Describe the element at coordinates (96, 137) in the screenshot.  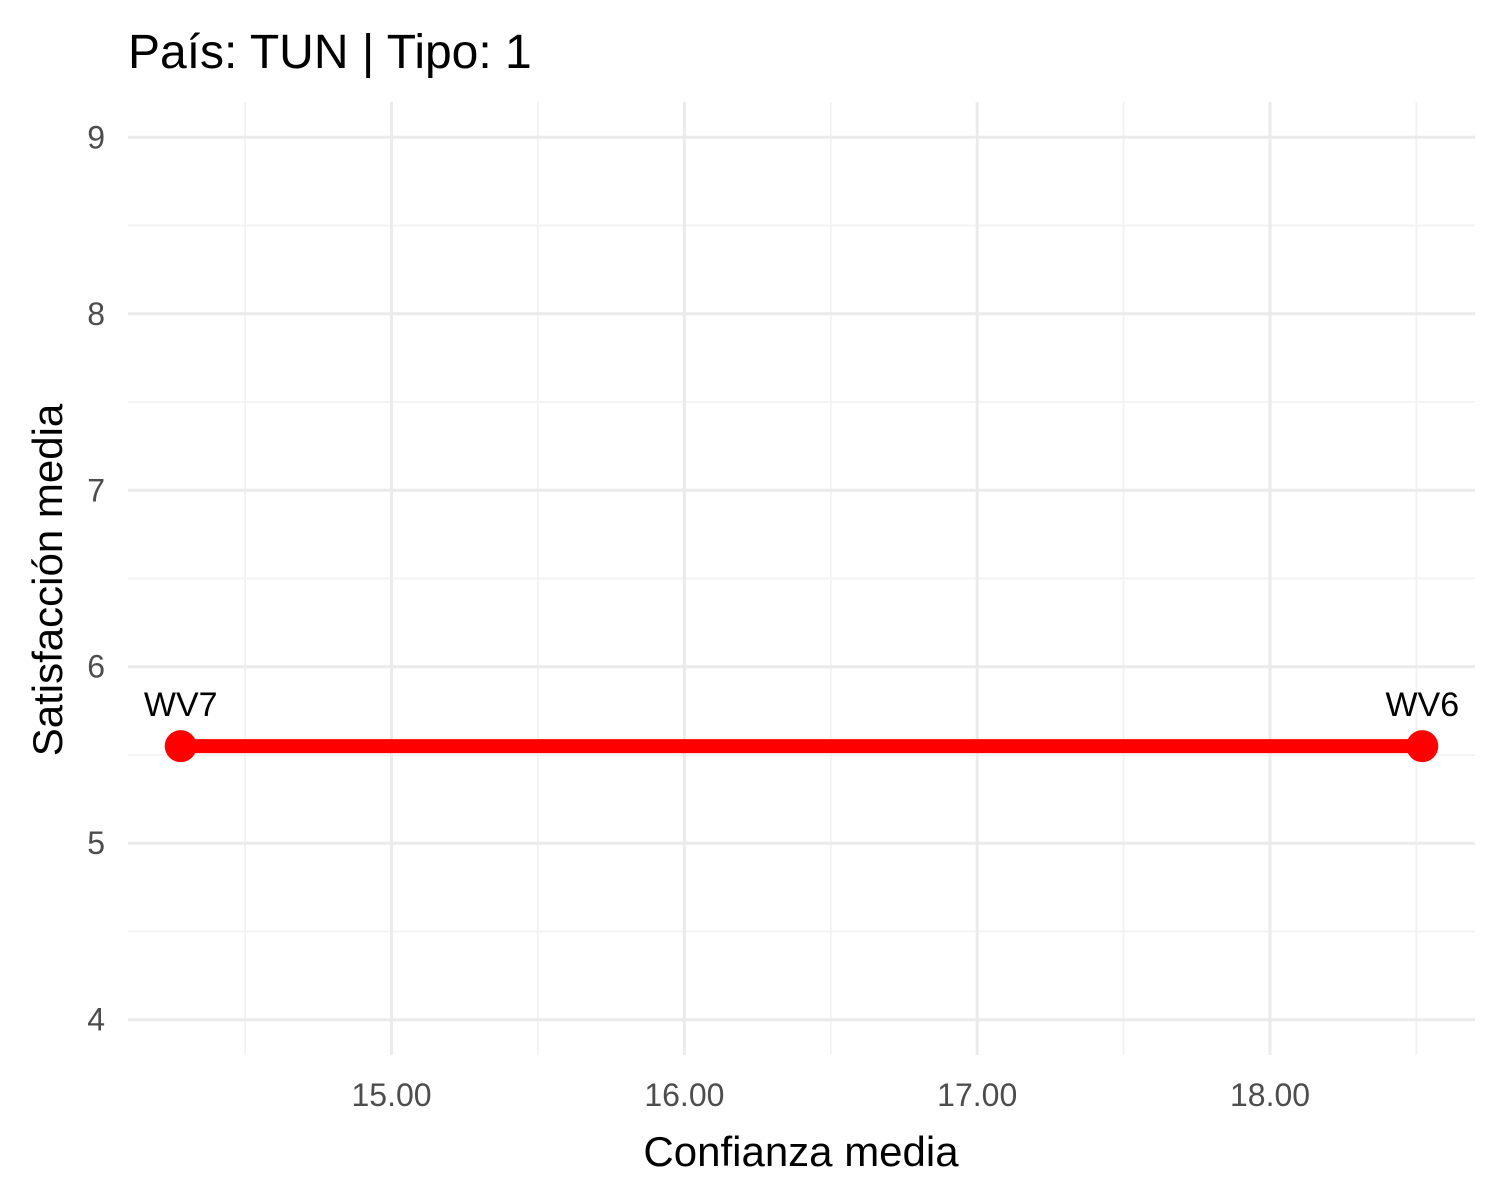
I see `y-tick-label: 9` at that location.